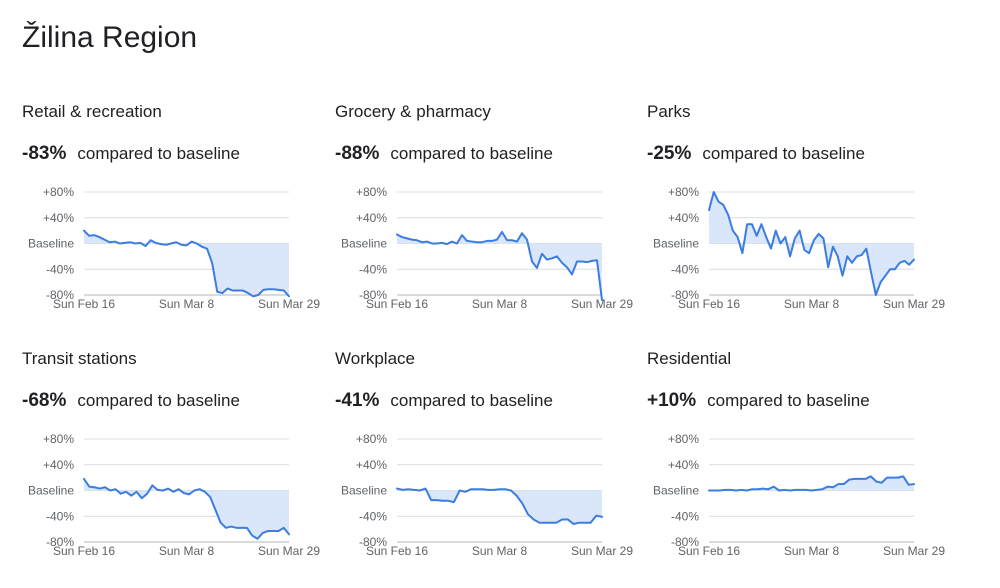  Describe the element at coordinates (92, 111) in the screenshot. I see `chart-title: Retail & recreation` at that location.